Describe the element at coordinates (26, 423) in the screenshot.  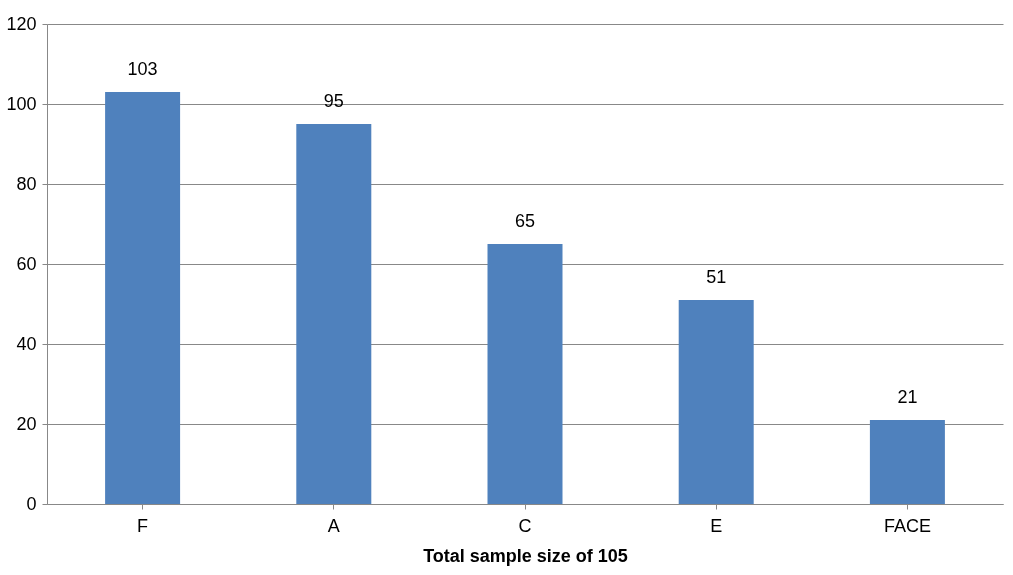
I see `y-tick-label: 20` at that location.